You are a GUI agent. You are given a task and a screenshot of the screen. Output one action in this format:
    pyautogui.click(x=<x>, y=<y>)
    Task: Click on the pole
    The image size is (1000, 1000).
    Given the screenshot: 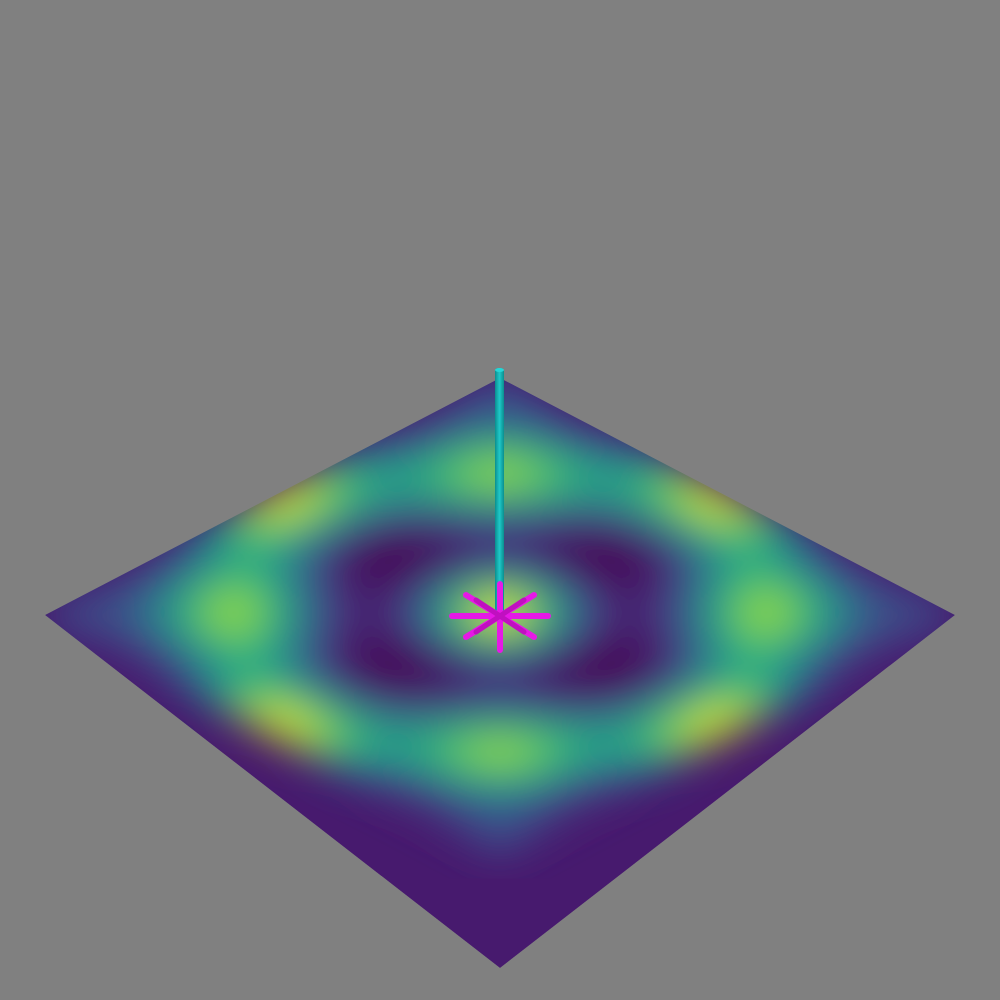 What is the action you would take?
    pyautogui.click(x=499, y=493)
    